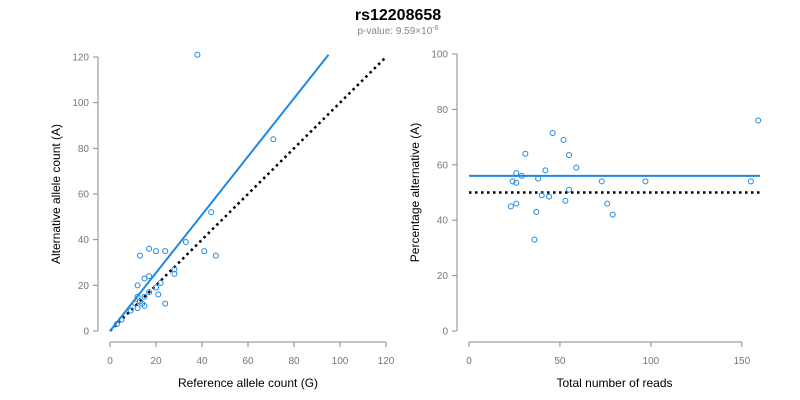 The image size is (800, 400). I want to click on y-axis-label: Alternative allele count (A), so click(56, 194).